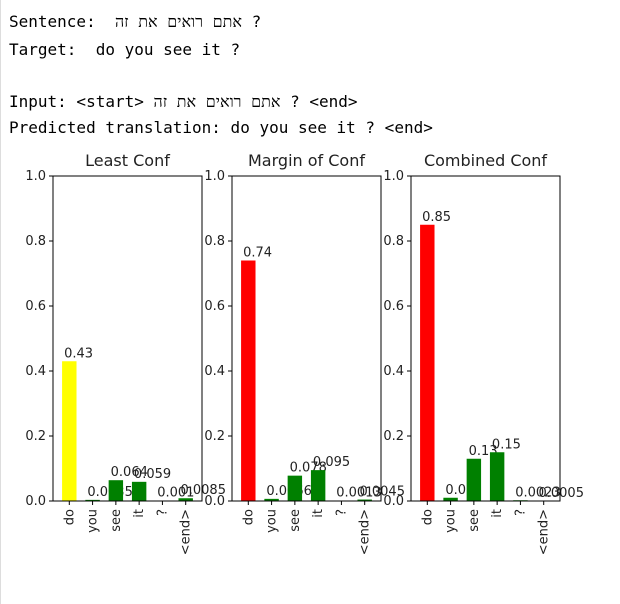 Image resolution: width=620 pixels, height=604 pixels. Describe the element at coordinates (331, 462) in the screenshot. I see `value-label: 0.095` at that location.